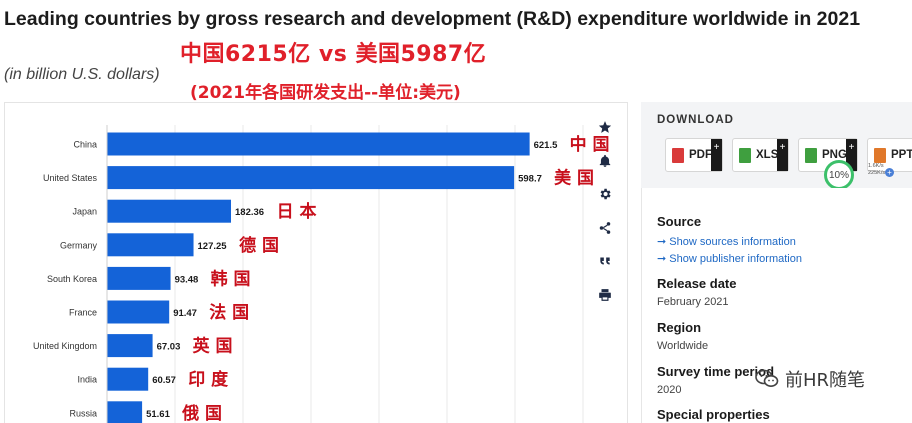 The width and height of the screenshot is (912, 423). I want to click on unit-annotation: (2021年各国研发支出--单位:美元), so click(325, 93).